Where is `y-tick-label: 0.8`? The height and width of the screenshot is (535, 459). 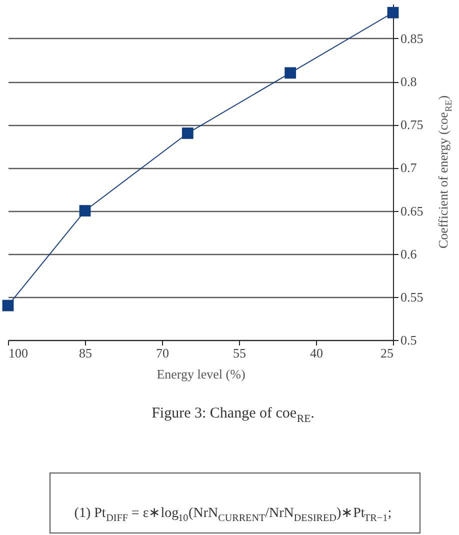
y-tick-label: 0.8 is located at coordinates (408, 82).